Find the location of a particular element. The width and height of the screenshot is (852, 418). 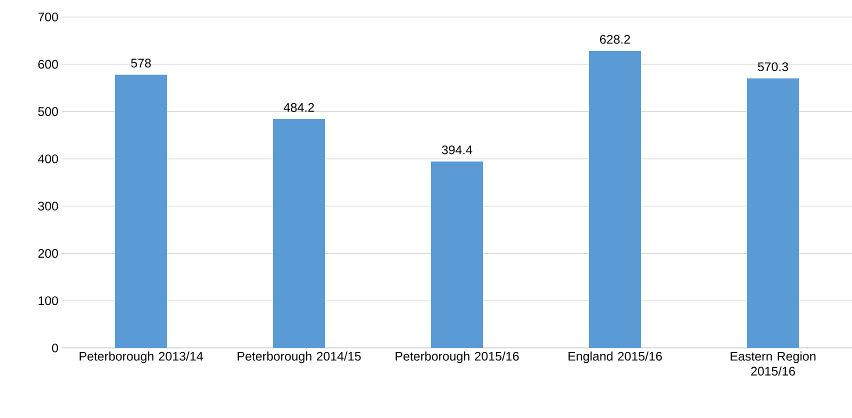

data-label: 394.4 is located at coordinates (457, 149).